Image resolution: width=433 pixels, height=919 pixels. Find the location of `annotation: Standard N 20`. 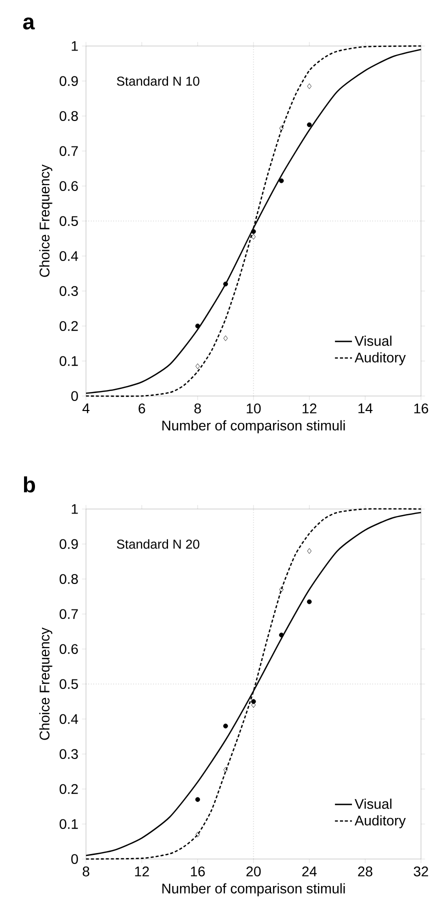

annotation: Standard N 20 is located at coordinates (158, 544).